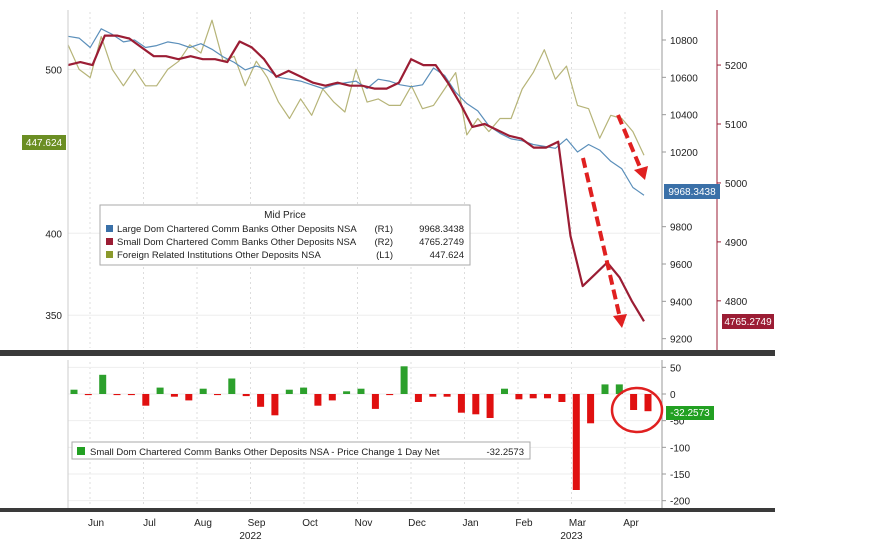 The height and width of the screenshot is (560, 891). What do you see at coordinates (384, 229) in the screenshot?
I see `legend-axis-large: (R1)` at bounding box center [384, 229].